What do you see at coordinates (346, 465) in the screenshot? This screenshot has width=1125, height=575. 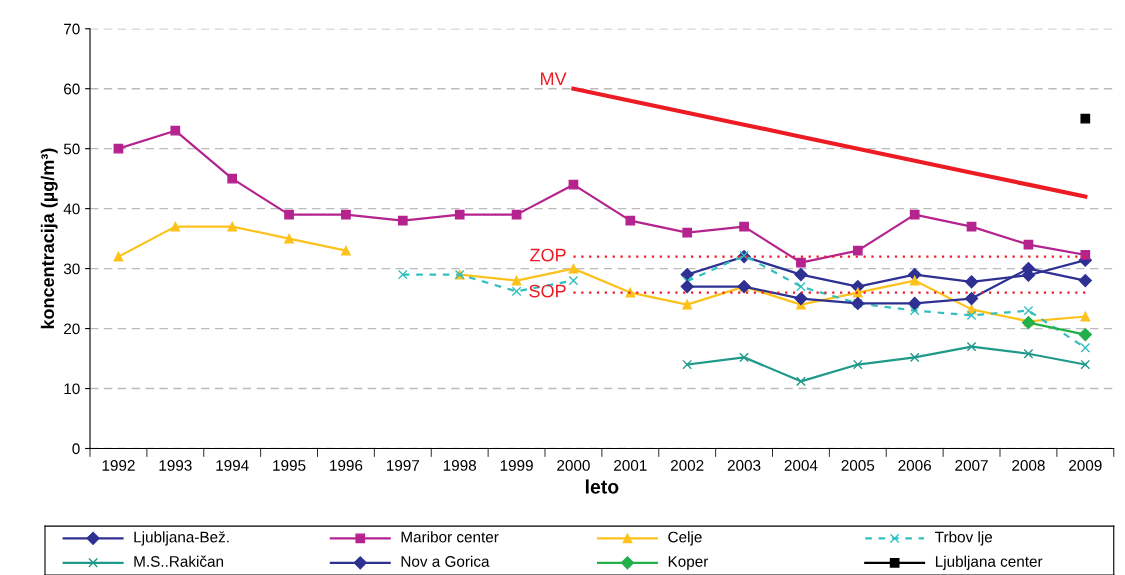 I see `x-tick-label: 1996` at bounding box center [346, 465].